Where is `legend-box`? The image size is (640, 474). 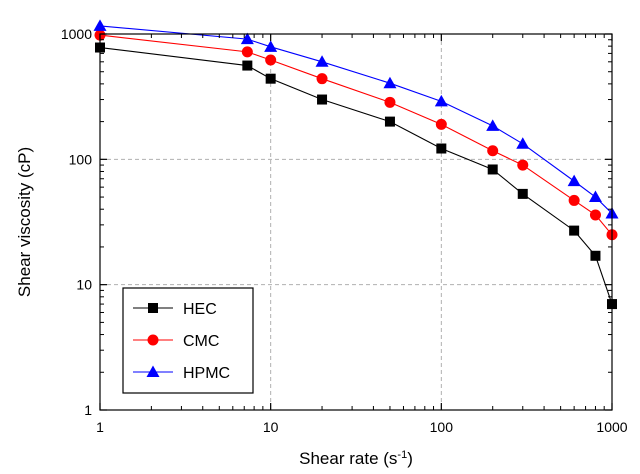
legend-box is located at coordinates (188, 340).